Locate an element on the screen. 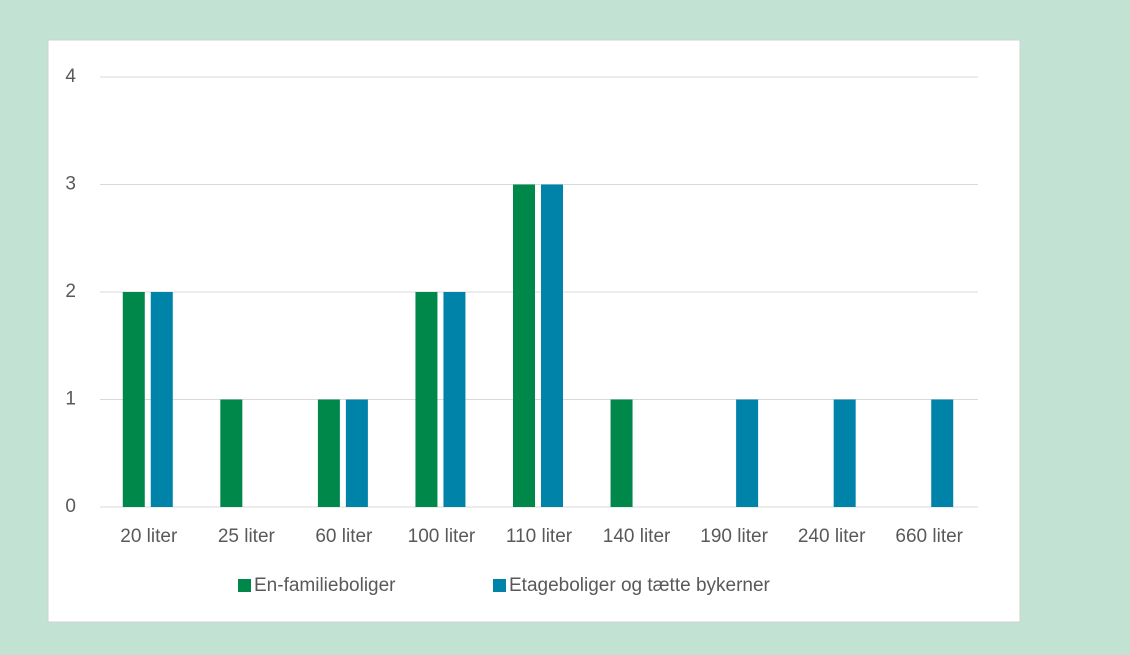 The height and width of the screenshot is (655, 1130). x-tick-label: 660 liter is located at coordinates (929, 536).